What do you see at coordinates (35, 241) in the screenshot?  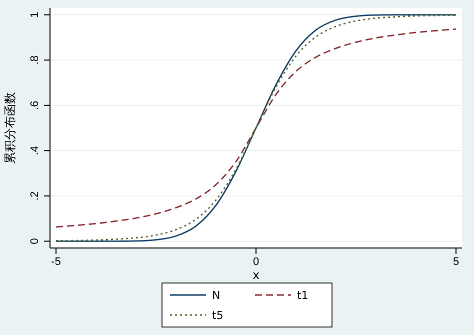 I see `y-tick-label: 0` at bounding box center [35, 241].